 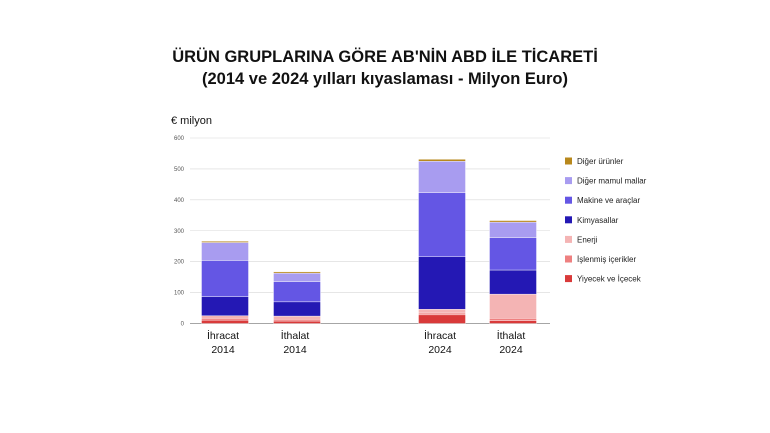 What do you see at coordinates (609, 279) in the screenshot?
I see `legend-label: Yiyecek ve İçecek` at bounding box center [609, 279].